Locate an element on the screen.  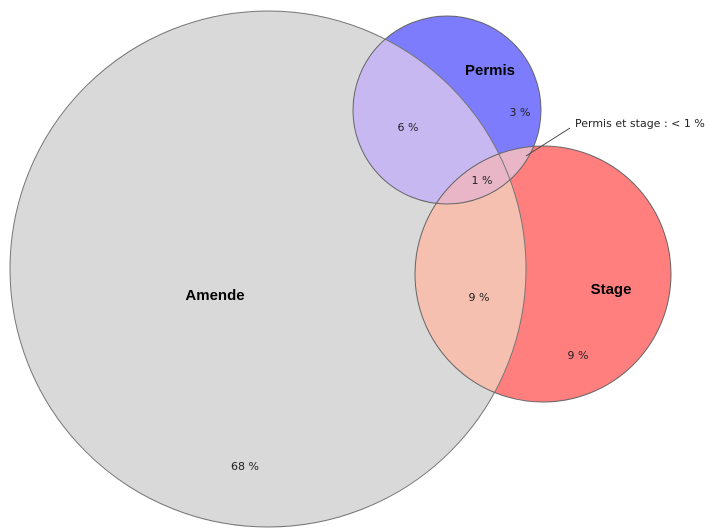
region-label: 6 % is located at coordinates (408, 127).